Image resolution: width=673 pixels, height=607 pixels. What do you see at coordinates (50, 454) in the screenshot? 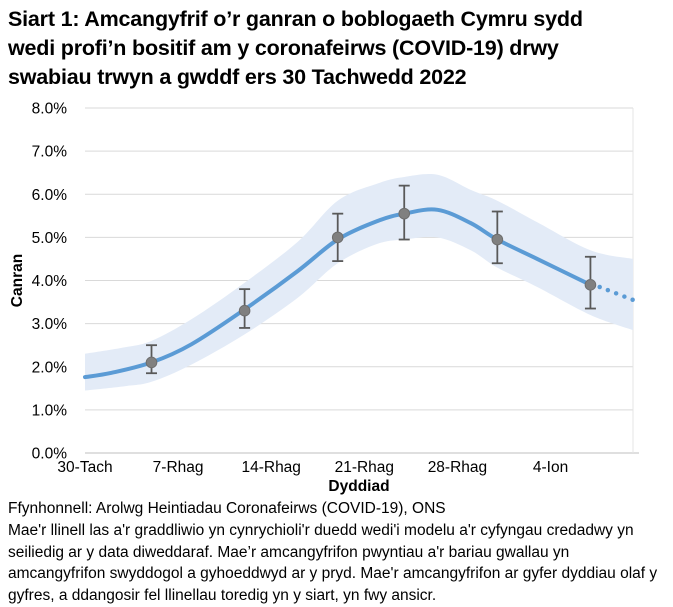
I see `y-tick-label: 0.0%` at bounding box center [50, 454].